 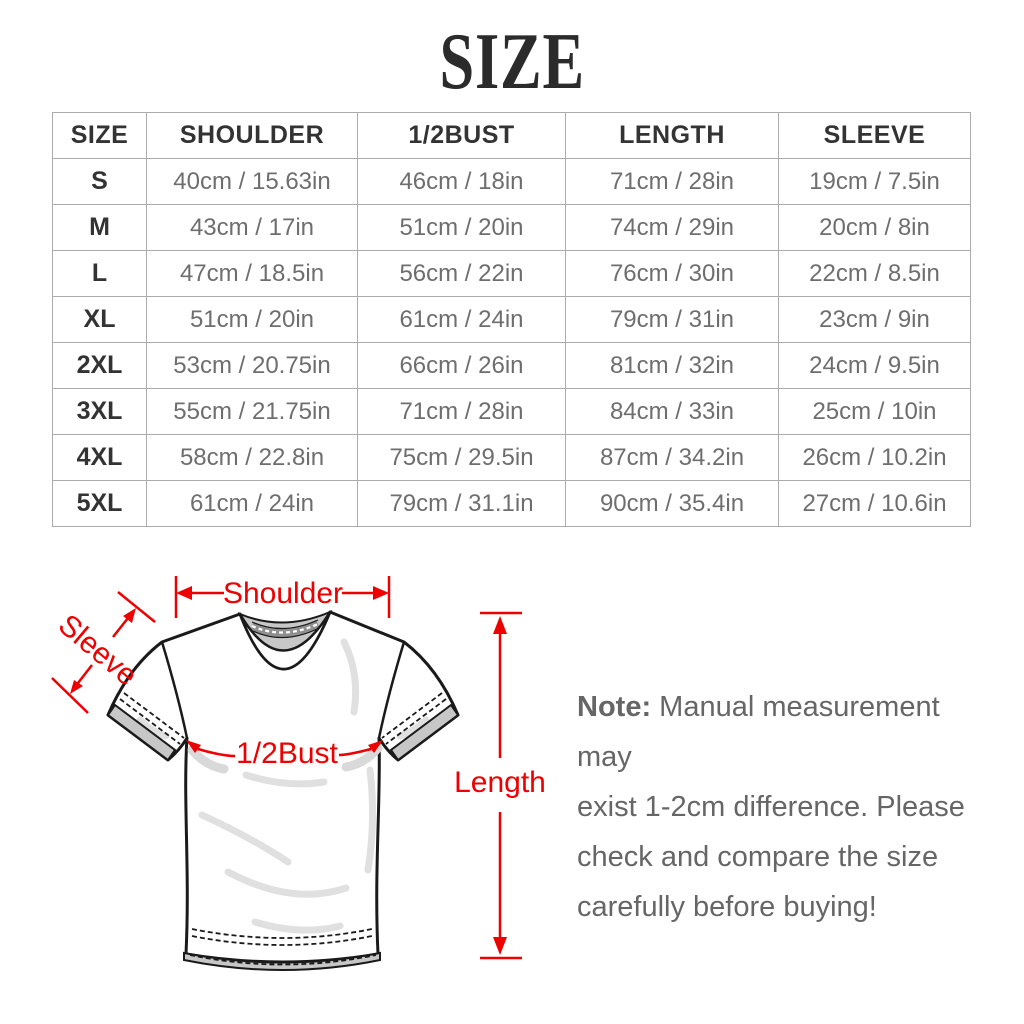 What do you see at coordinates (874, 411) in the screenshot?
I see `value-cell: 25cm / 10in` at bounding box center [874, 411].